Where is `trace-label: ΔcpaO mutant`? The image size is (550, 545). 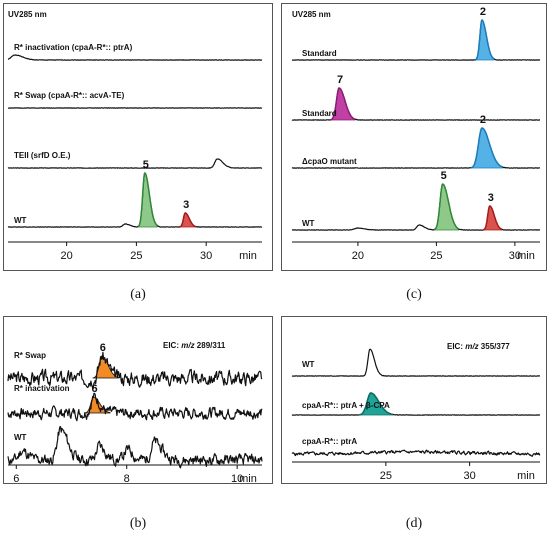 trace-label: ΔcpaO mutant is located at coordinates (329, 161).